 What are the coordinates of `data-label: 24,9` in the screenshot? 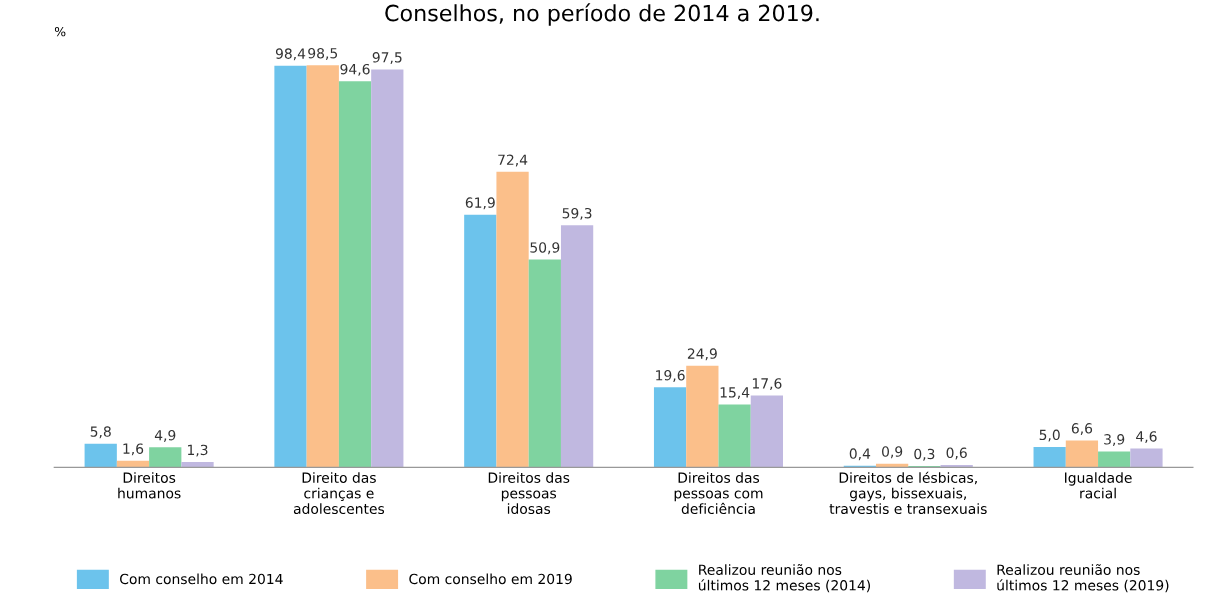 It's located at (702, 354).